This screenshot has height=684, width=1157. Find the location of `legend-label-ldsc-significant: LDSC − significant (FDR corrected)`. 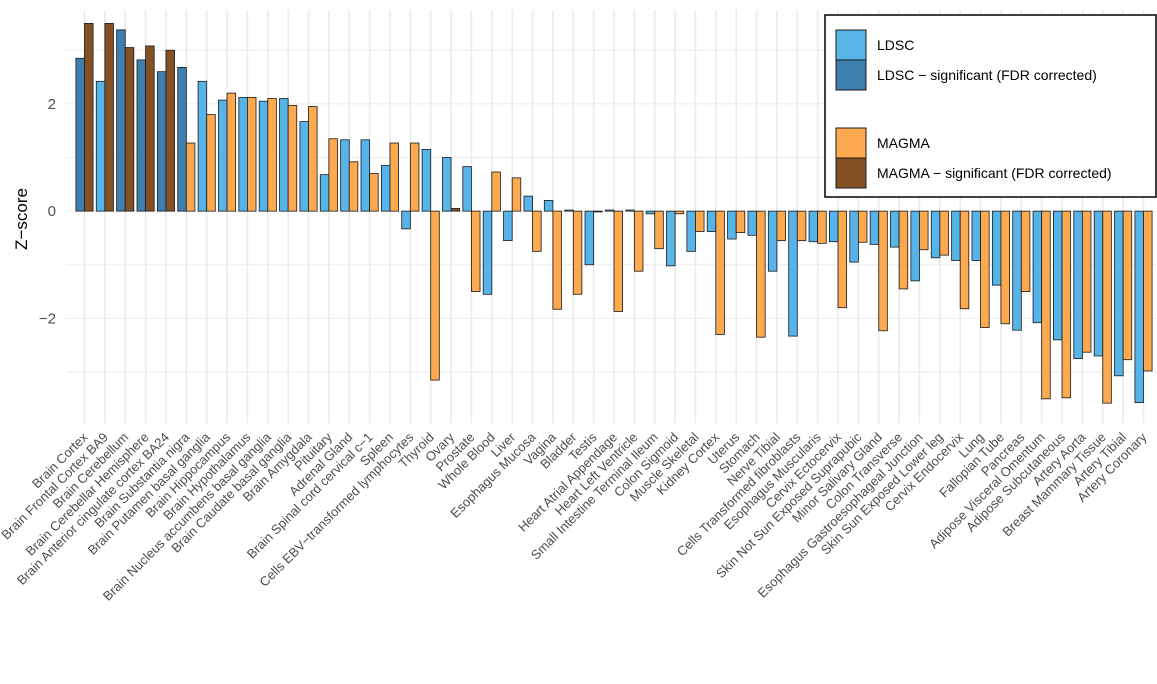

legend-label-ldsc-significant: LDSC − significant (FDR corrected) is located at coordinates (987, 75).